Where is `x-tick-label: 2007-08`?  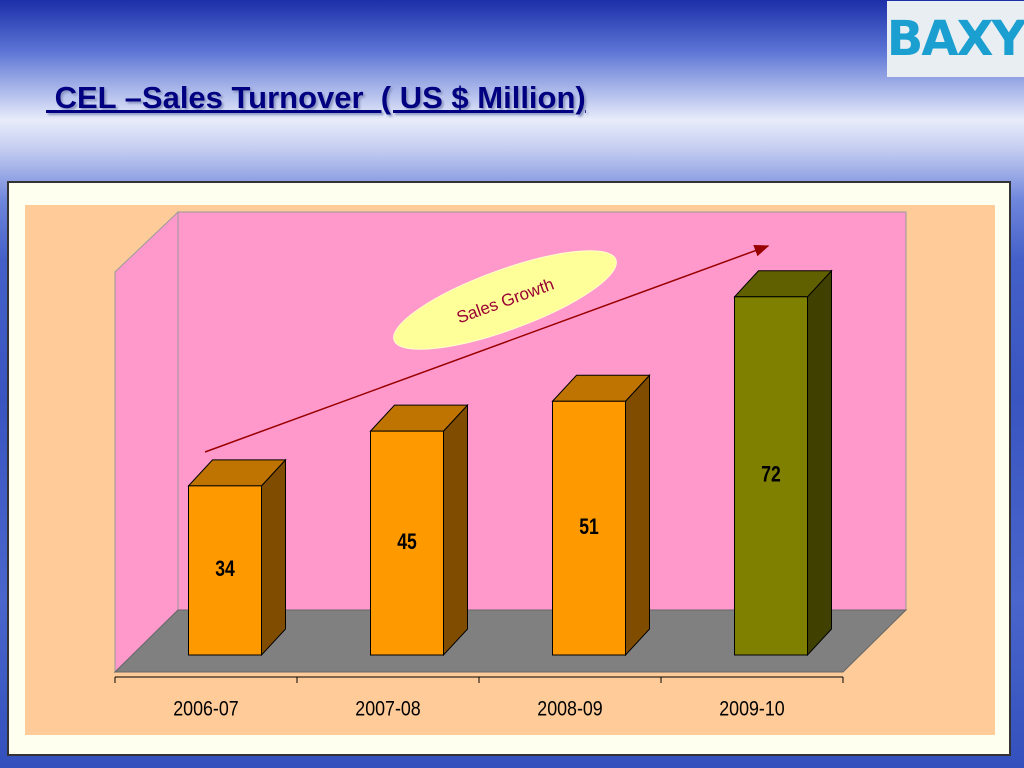 x-tick-label: 2007-08 is located at coordinates (387, 709).